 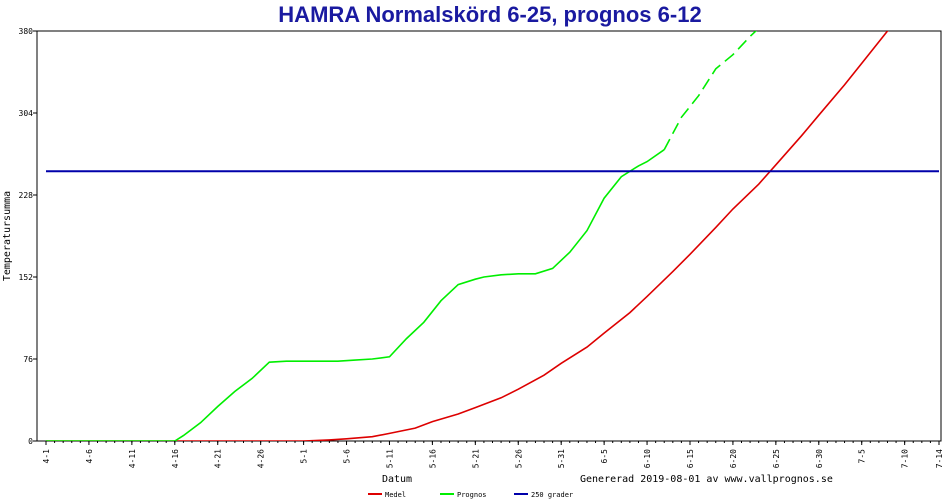 I want to click on x-tick-label: 6-25, so click(x=776, y=458).